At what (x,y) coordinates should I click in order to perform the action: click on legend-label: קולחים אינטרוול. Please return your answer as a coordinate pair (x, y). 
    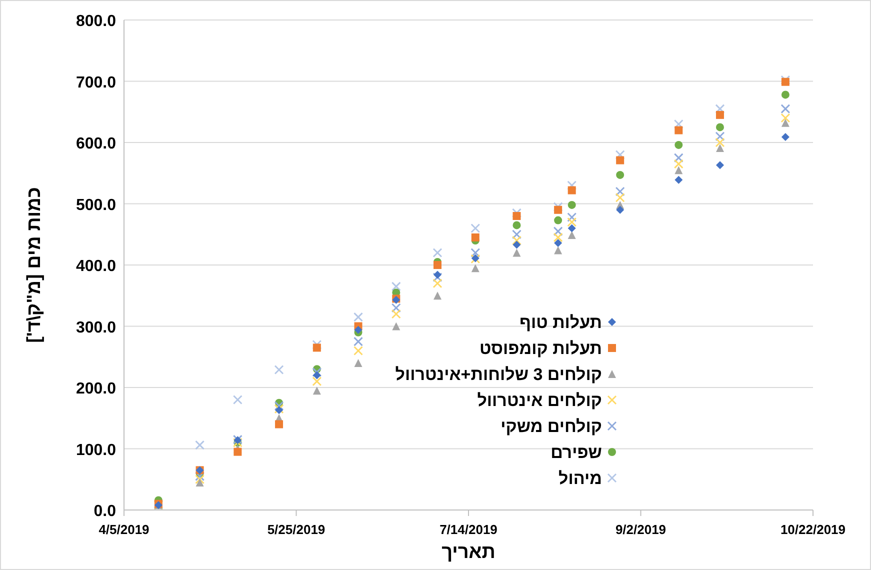
    Looking at the image, I should click on (539, 400).